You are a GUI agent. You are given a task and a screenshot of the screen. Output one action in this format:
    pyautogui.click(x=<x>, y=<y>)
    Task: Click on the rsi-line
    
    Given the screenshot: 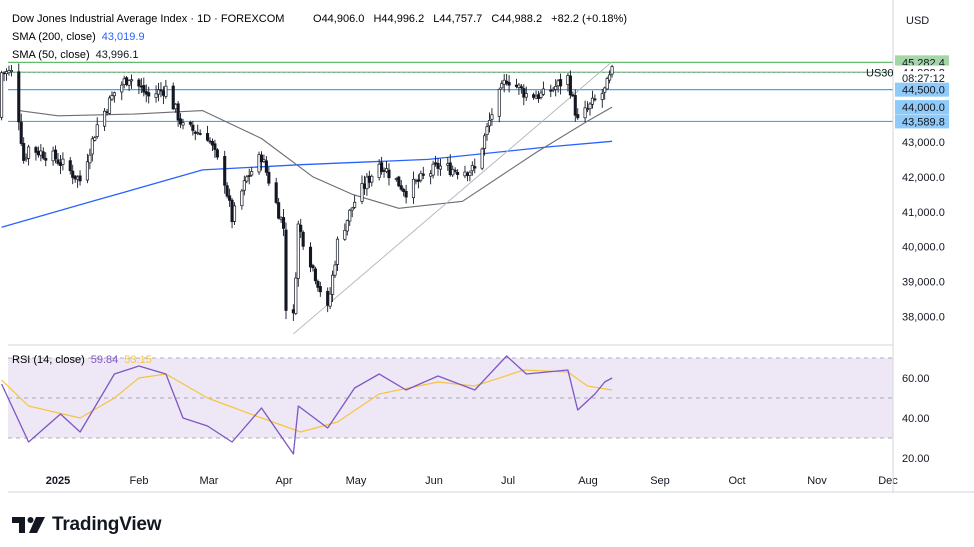 What is the action you would take?
    pyautogui.click(x=307, y=405)
    